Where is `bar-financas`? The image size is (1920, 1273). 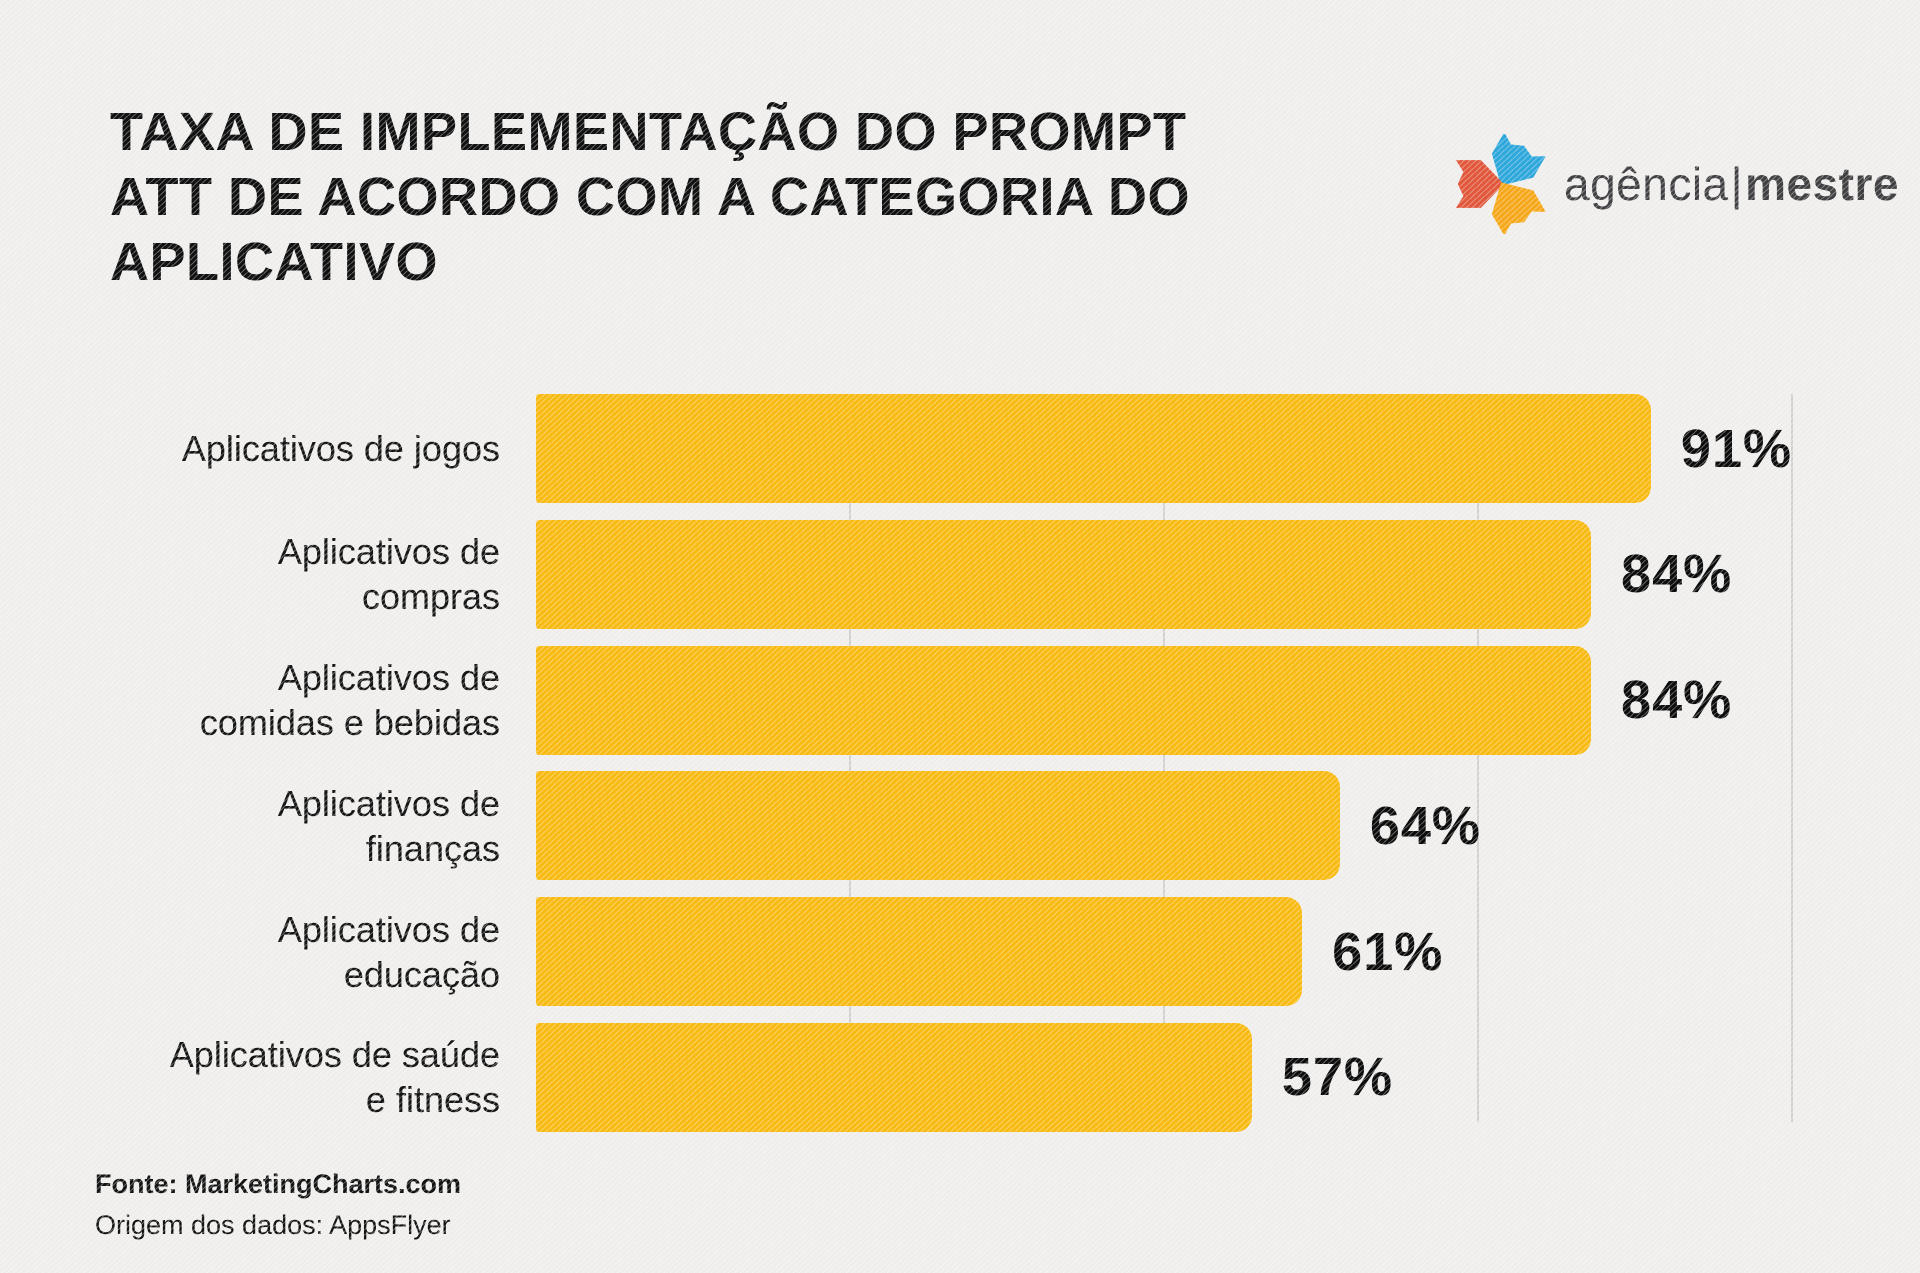 bar-financas is located at coordinates (938, 826).